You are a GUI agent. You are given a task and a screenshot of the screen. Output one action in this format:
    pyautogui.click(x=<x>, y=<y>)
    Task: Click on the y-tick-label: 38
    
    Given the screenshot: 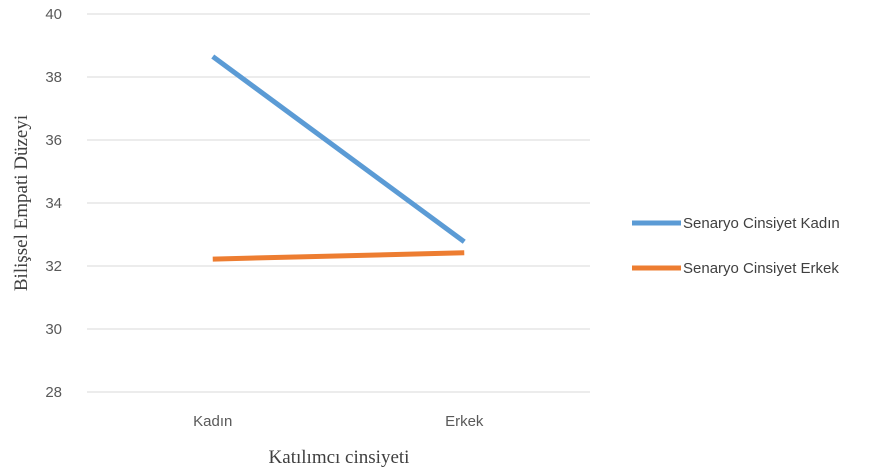 What is the action you would take?
    pyautogui.click(x=53, y=77)
    